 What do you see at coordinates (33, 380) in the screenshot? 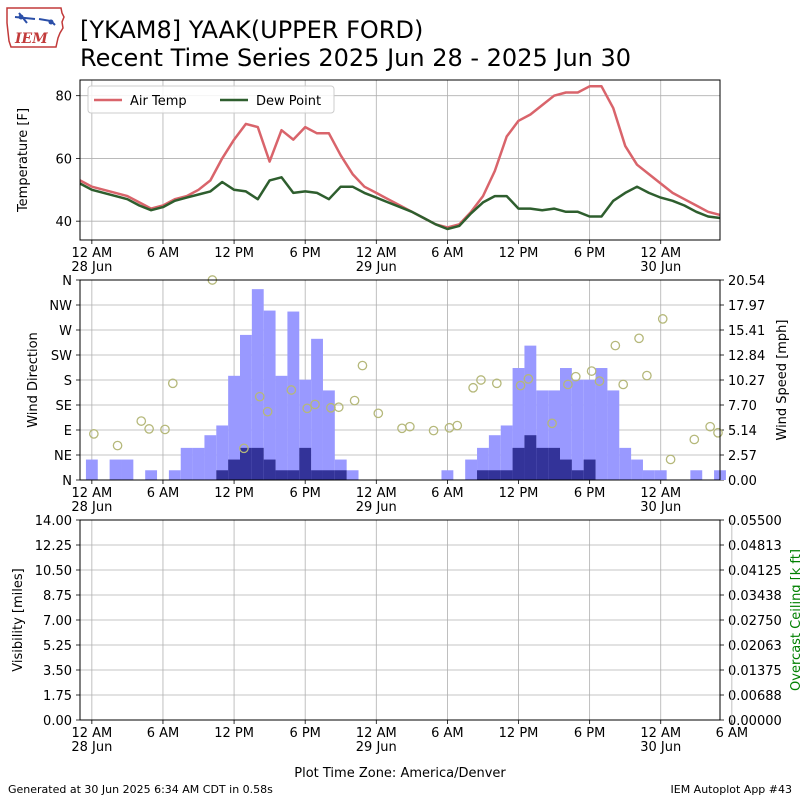
I see `y-axis-label: Wind Direction` at bounding box center [33, 380].